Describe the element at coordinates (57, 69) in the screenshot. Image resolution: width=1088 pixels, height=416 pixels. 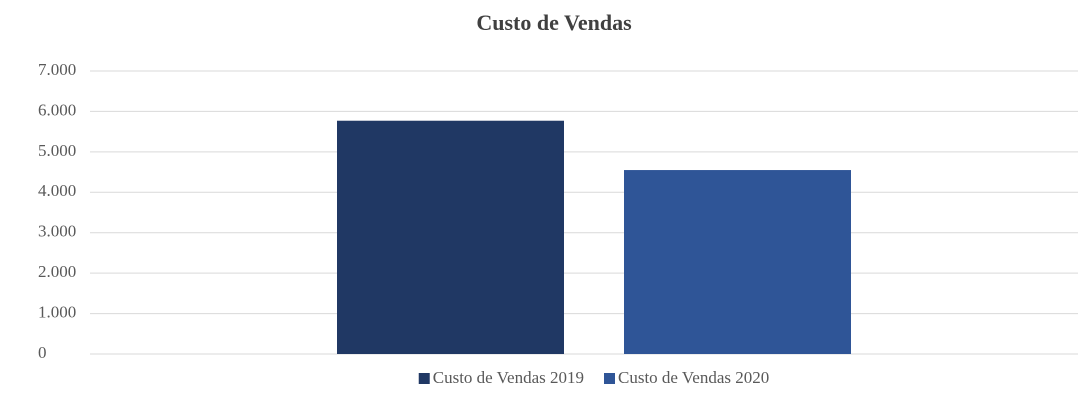
I see `y-tick-label: 7.000` at that location.